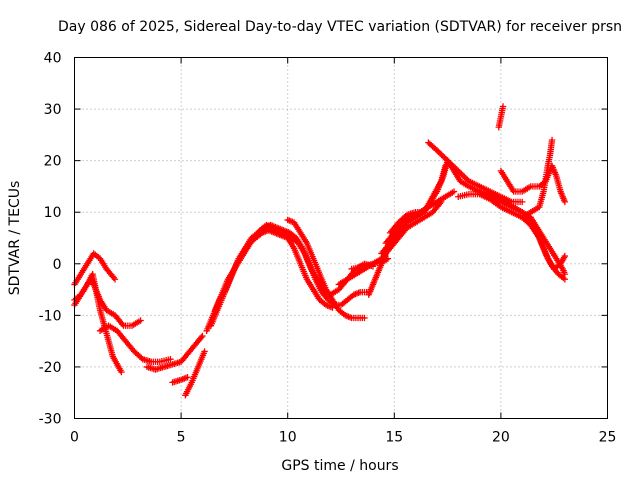 The image size is (640, 480). I want to click on x-tick-label: 0, so click(74, 438).